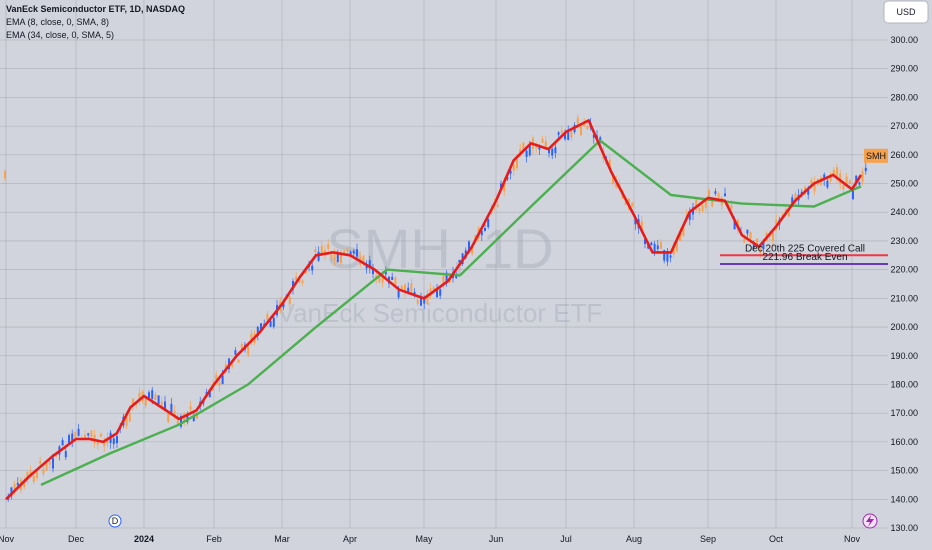  Describe the element at coordinates (904, 155) in the screenshot. I see `y-tick-label: 260.00` at that location.